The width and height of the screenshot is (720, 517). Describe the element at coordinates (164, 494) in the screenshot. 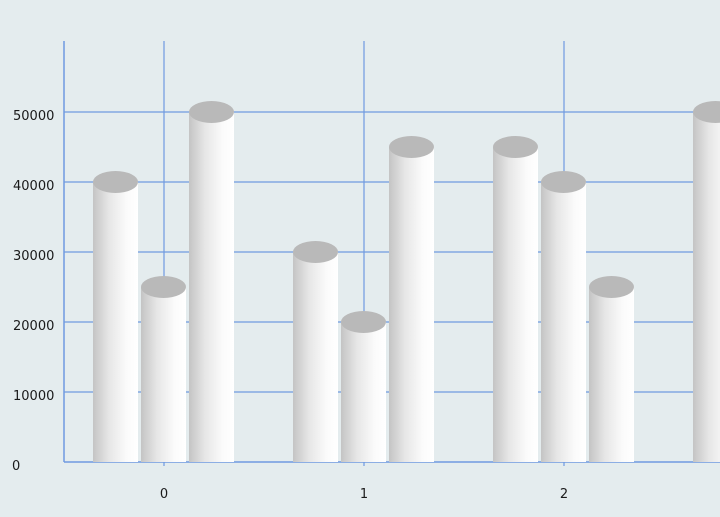

I see `x-tick-label: 0` at that location.